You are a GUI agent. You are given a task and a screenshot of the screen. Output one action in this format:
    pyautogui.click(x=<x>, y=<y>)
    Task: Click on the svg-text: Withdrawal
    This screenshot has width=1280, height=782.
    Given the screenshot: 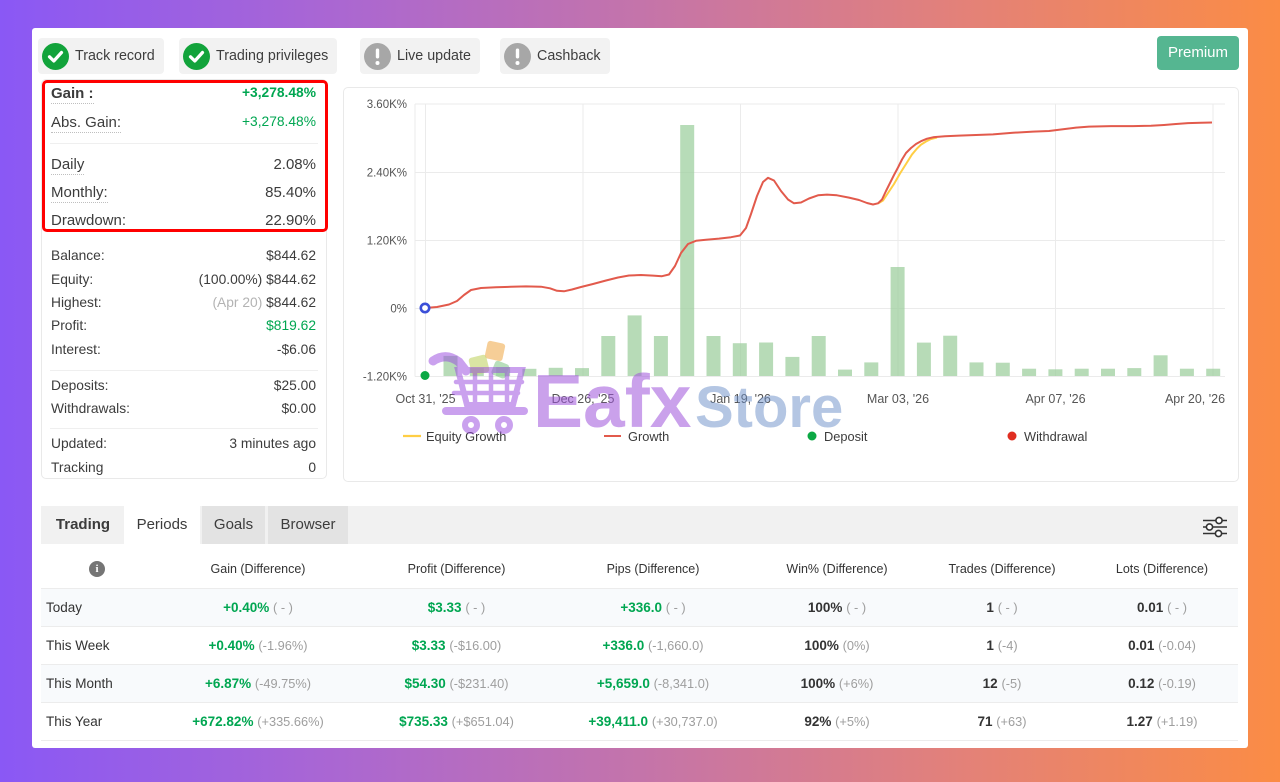 What is the action you would take?
    pyautogui.click(x=1055, y=436)
    